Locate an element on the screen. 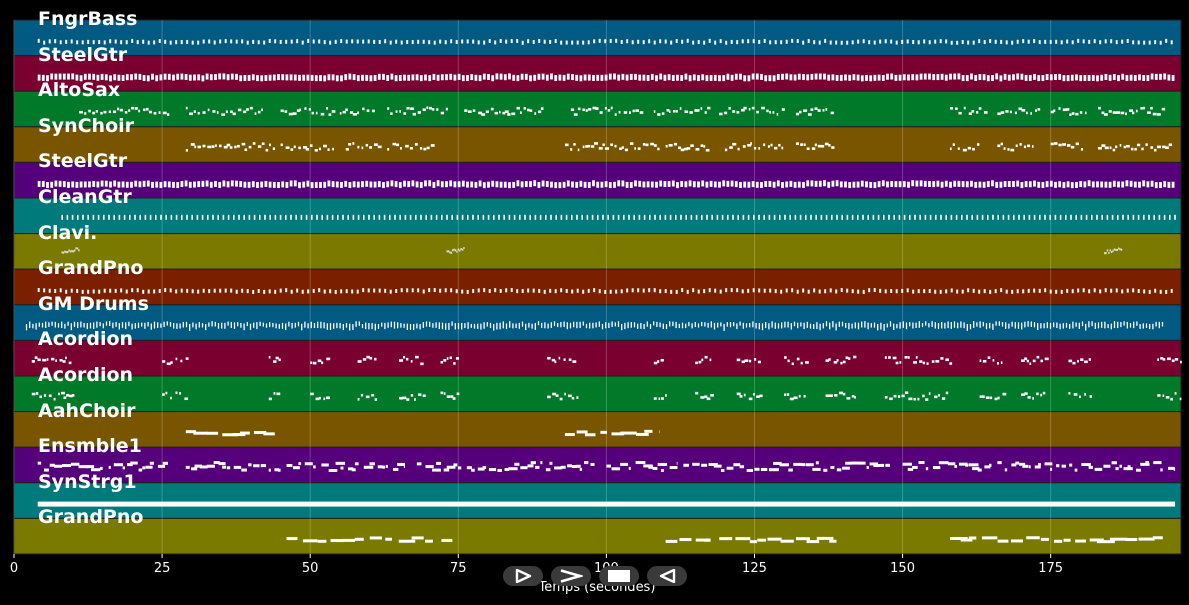  track-label: Clavi. is located at coordinates (68, 232).